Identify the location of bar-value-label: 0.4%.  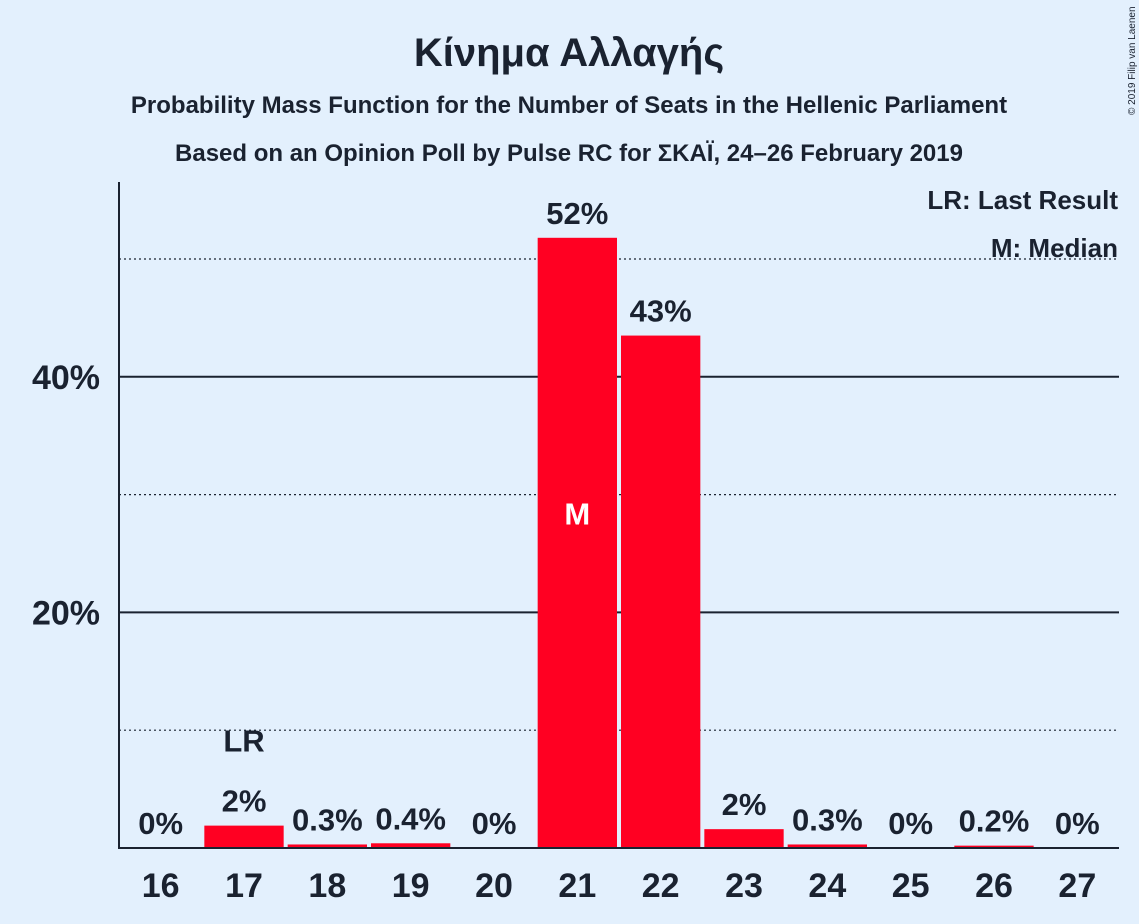
(410, 818).